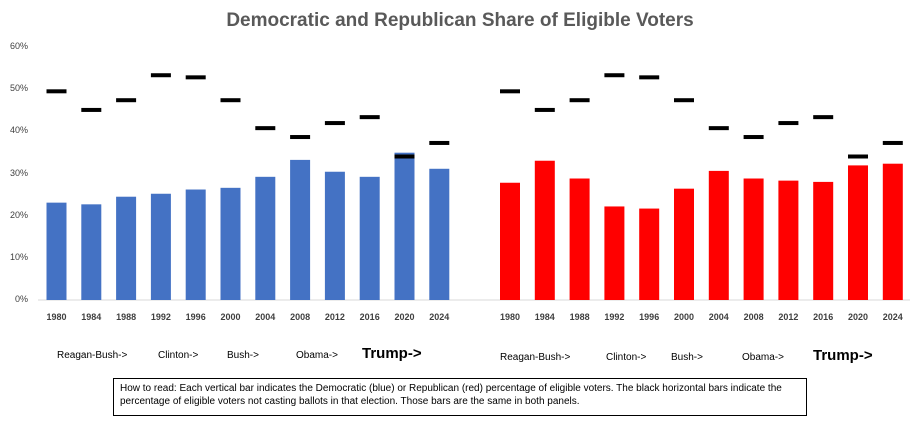  Describe the element at coordinates (510, 241) in the screenshot. I see `republican-bar-1980` at that location.